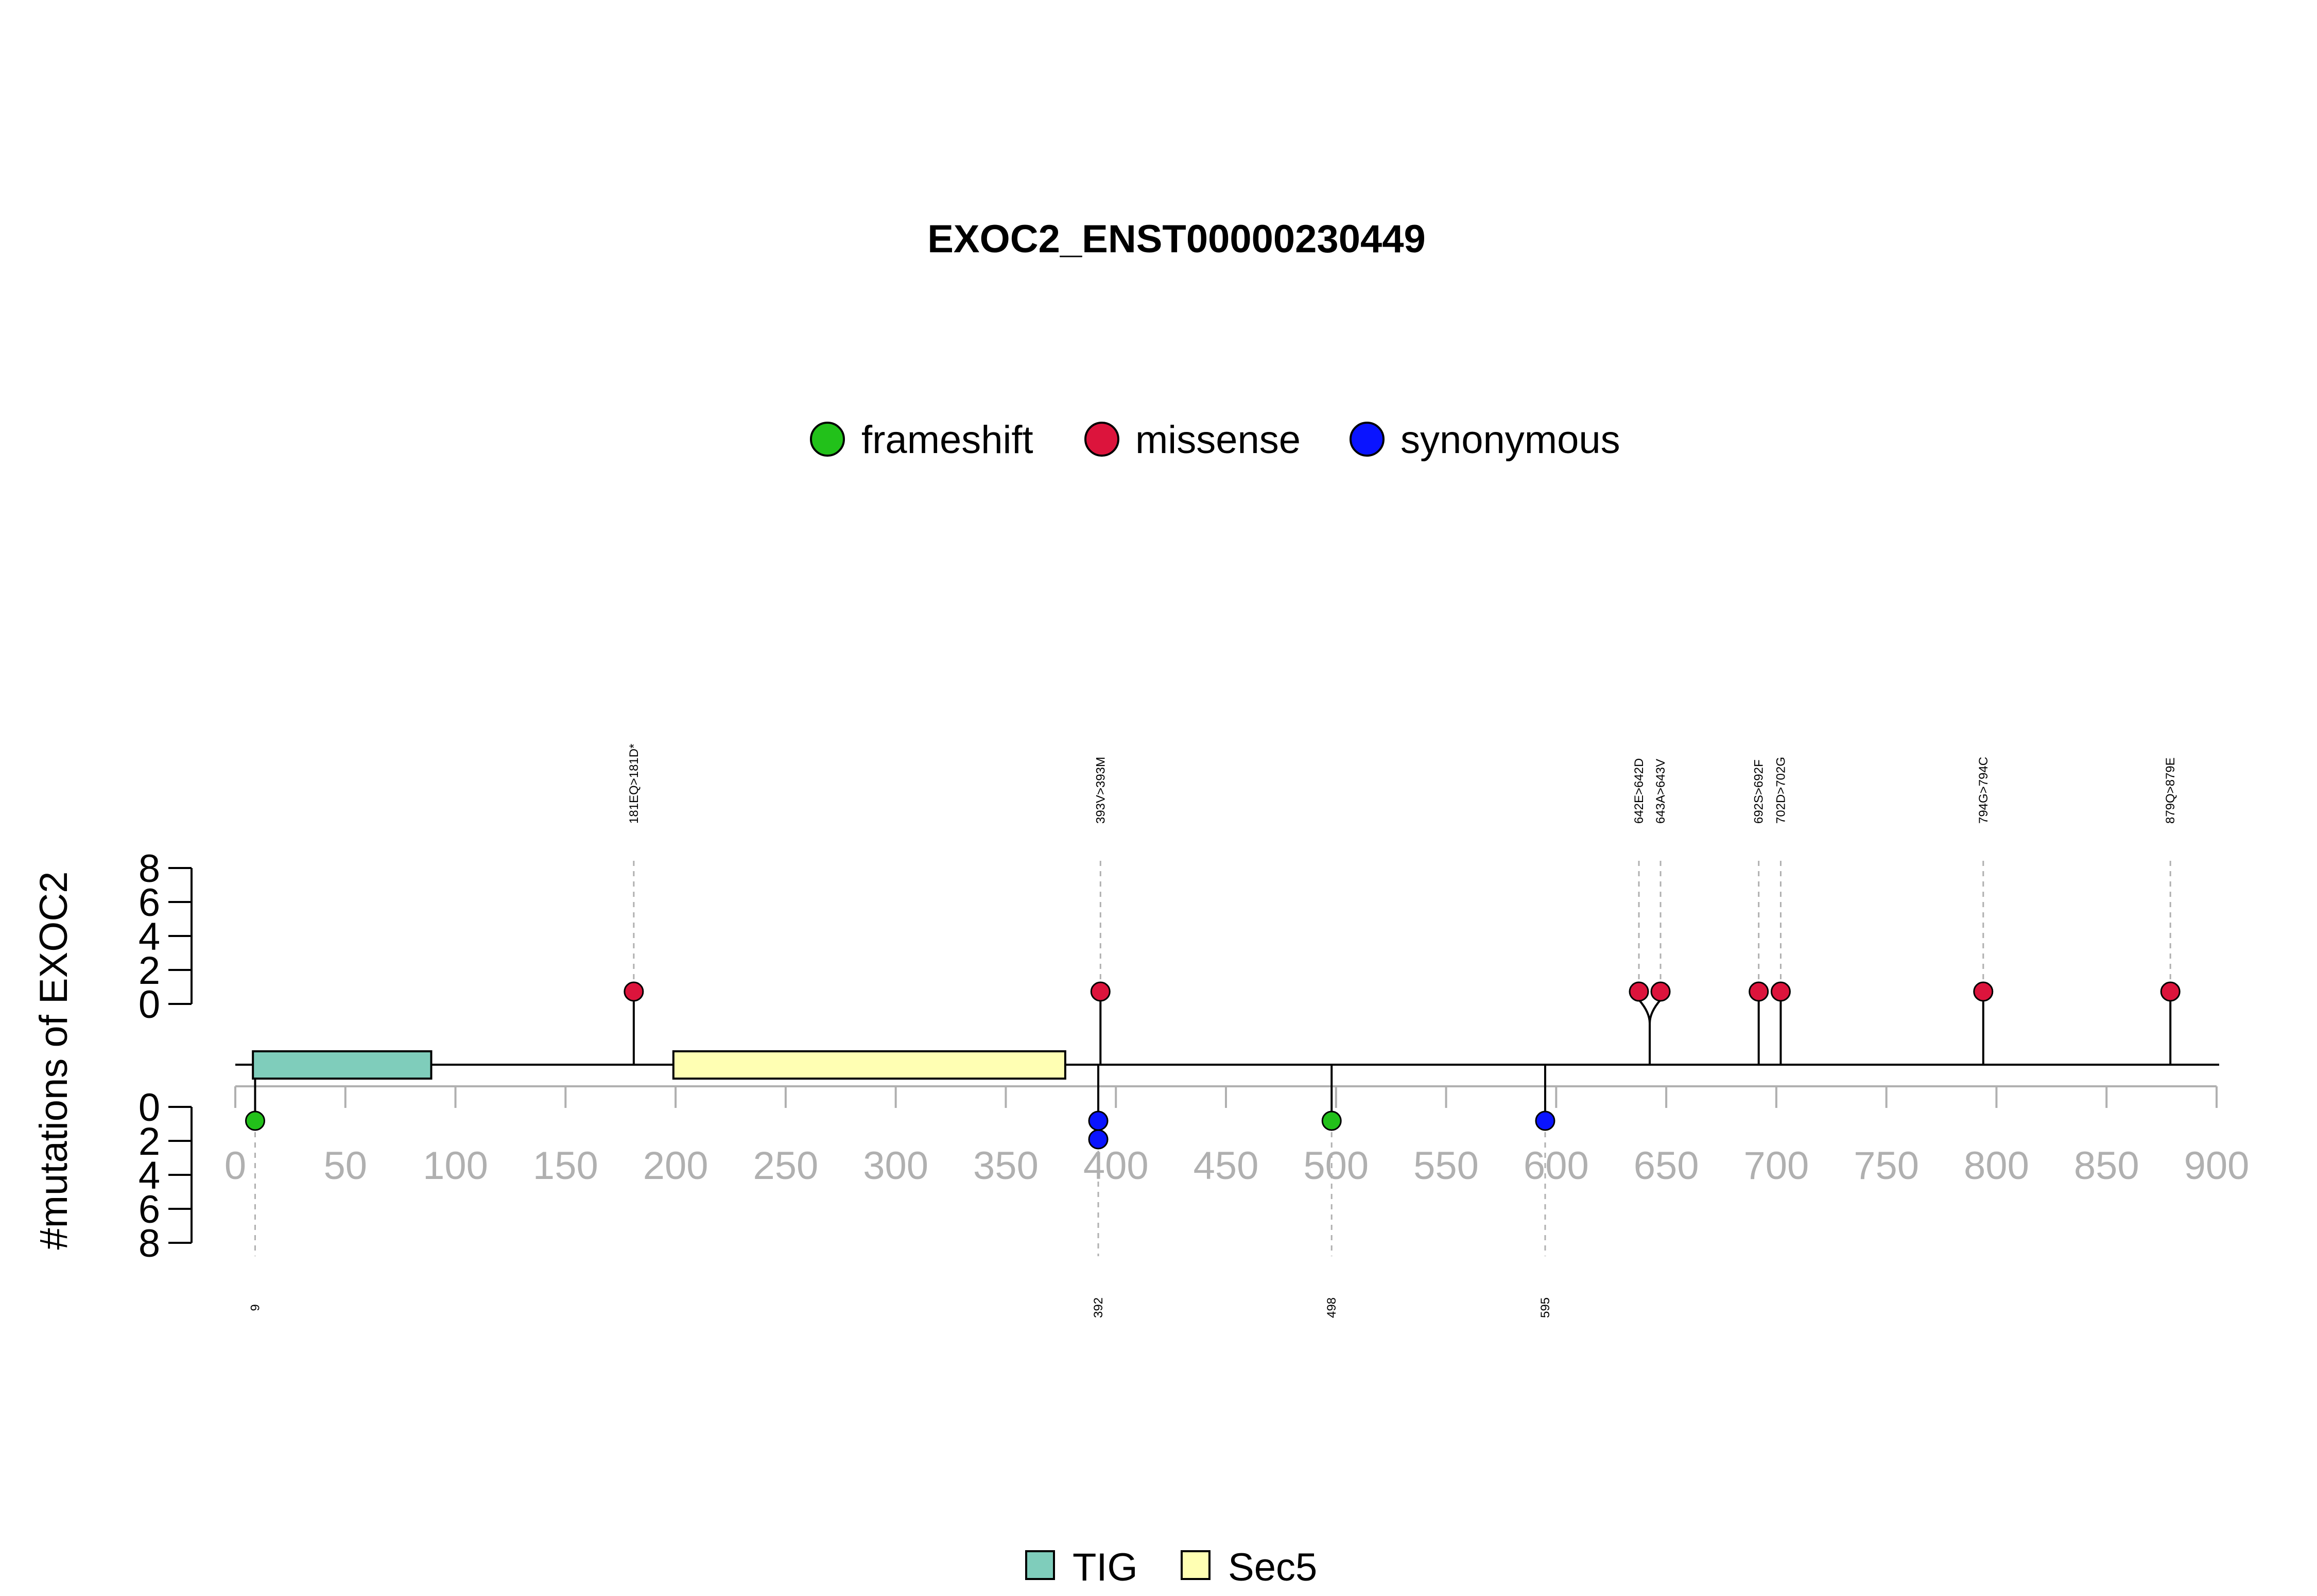 The width and height of the screenshot is (2317, 1596). What do you see at coordinates (149, 1243) in the screenshot?
I see `y-tick-label-lower-8: 8` at bounding box center [149, 1243].